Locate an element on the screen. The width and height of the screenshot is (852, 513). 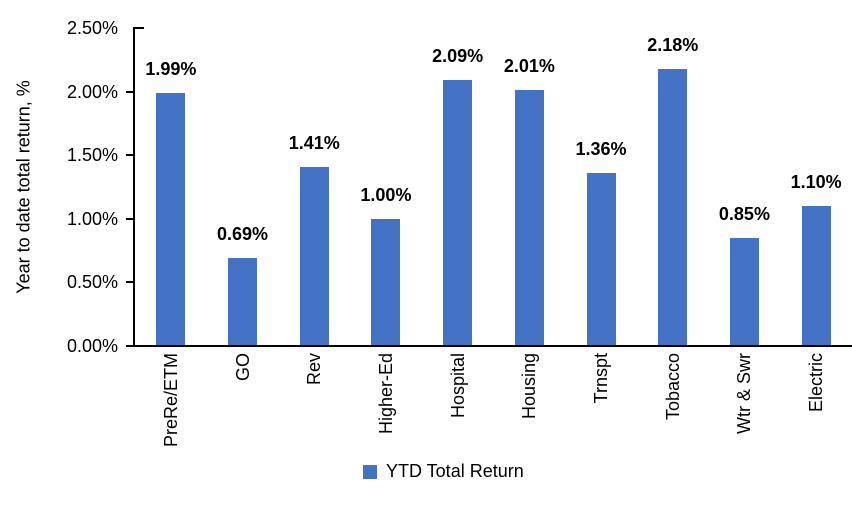
bar-value-label: 0.85% is located at coordinates (744, 213).